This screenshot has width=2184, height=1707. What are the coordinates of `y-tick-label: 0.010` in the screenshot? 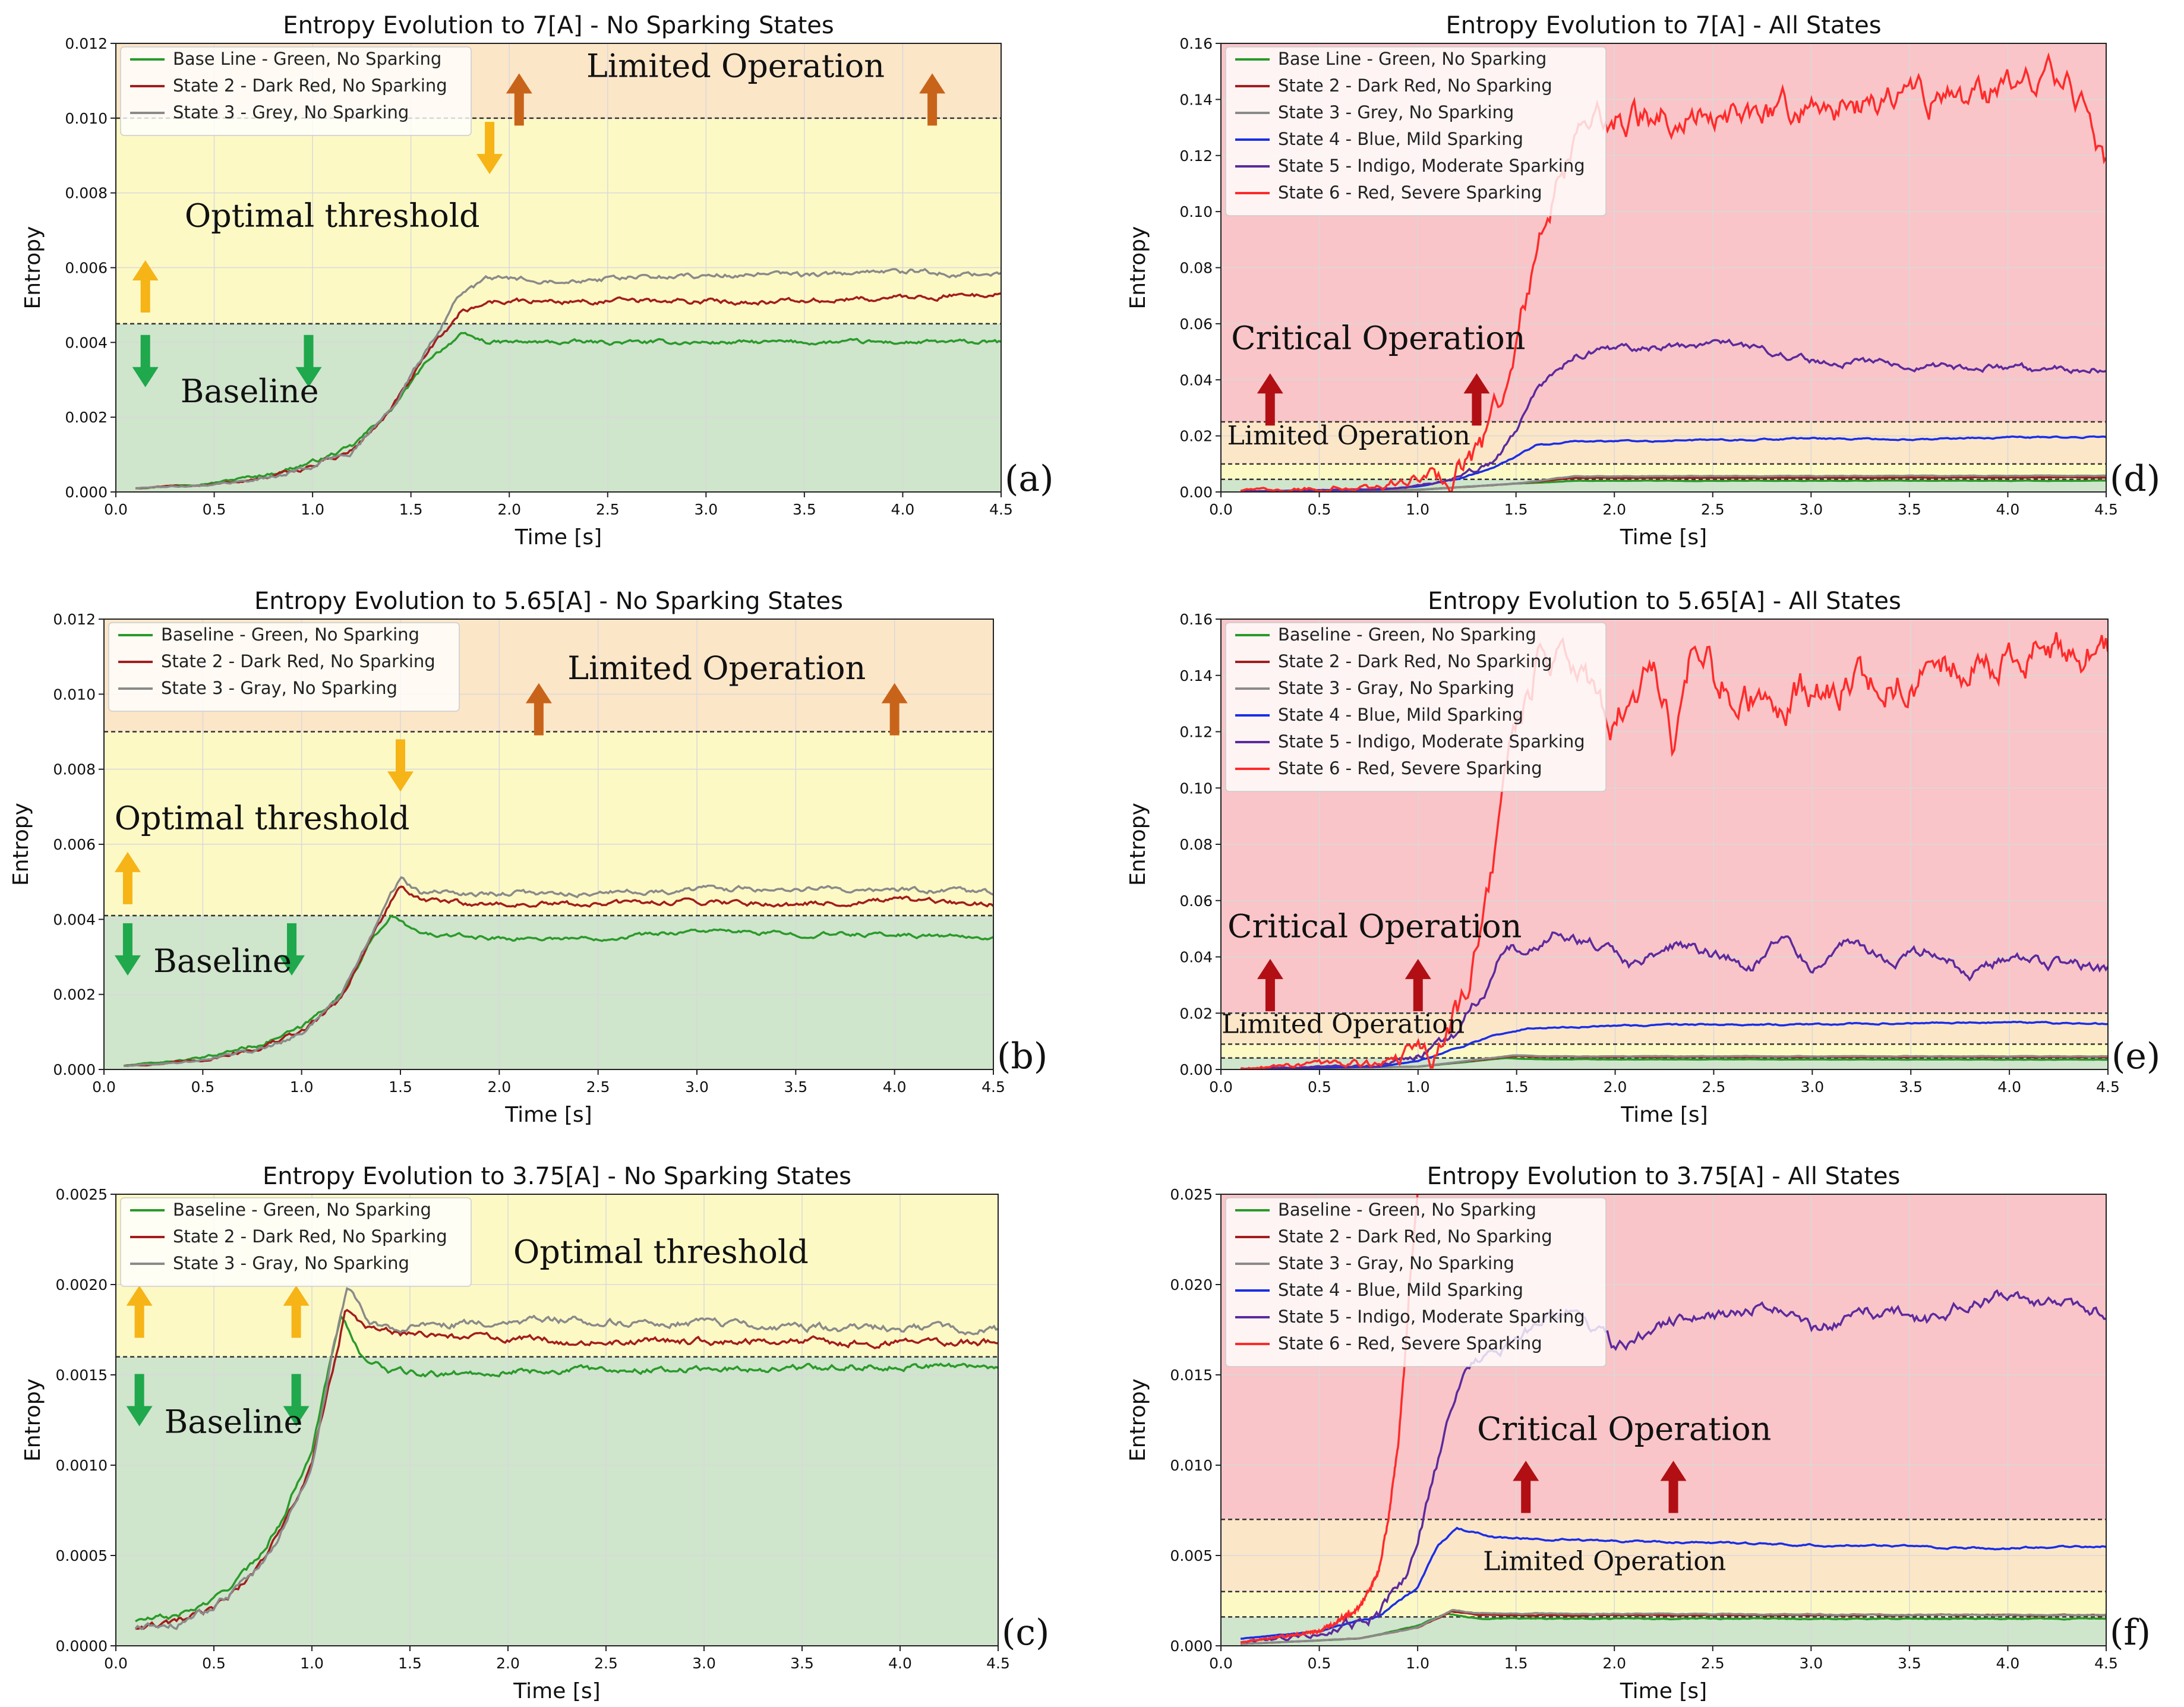 It's located at (1191, 1465).